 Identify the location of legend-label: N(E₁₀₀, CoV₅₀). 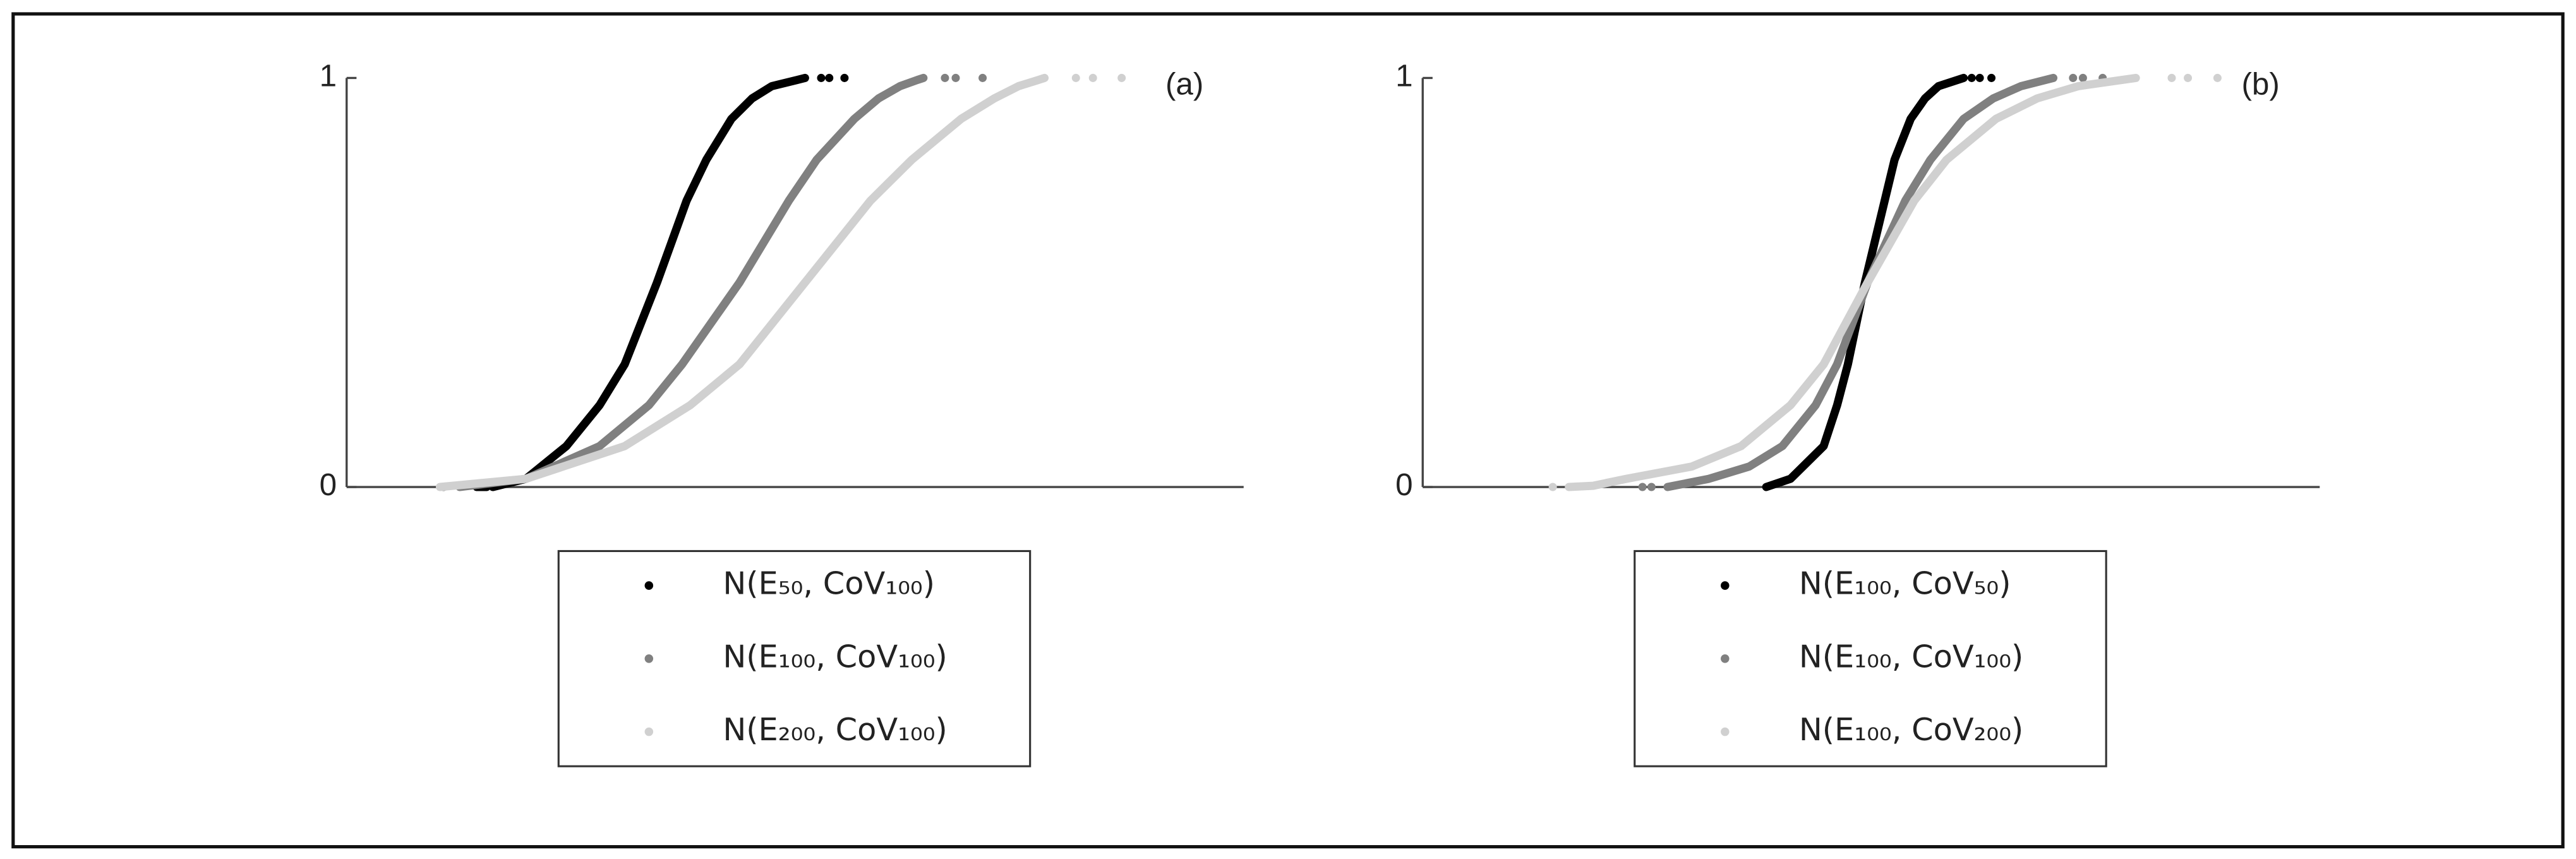
(1905, 583).